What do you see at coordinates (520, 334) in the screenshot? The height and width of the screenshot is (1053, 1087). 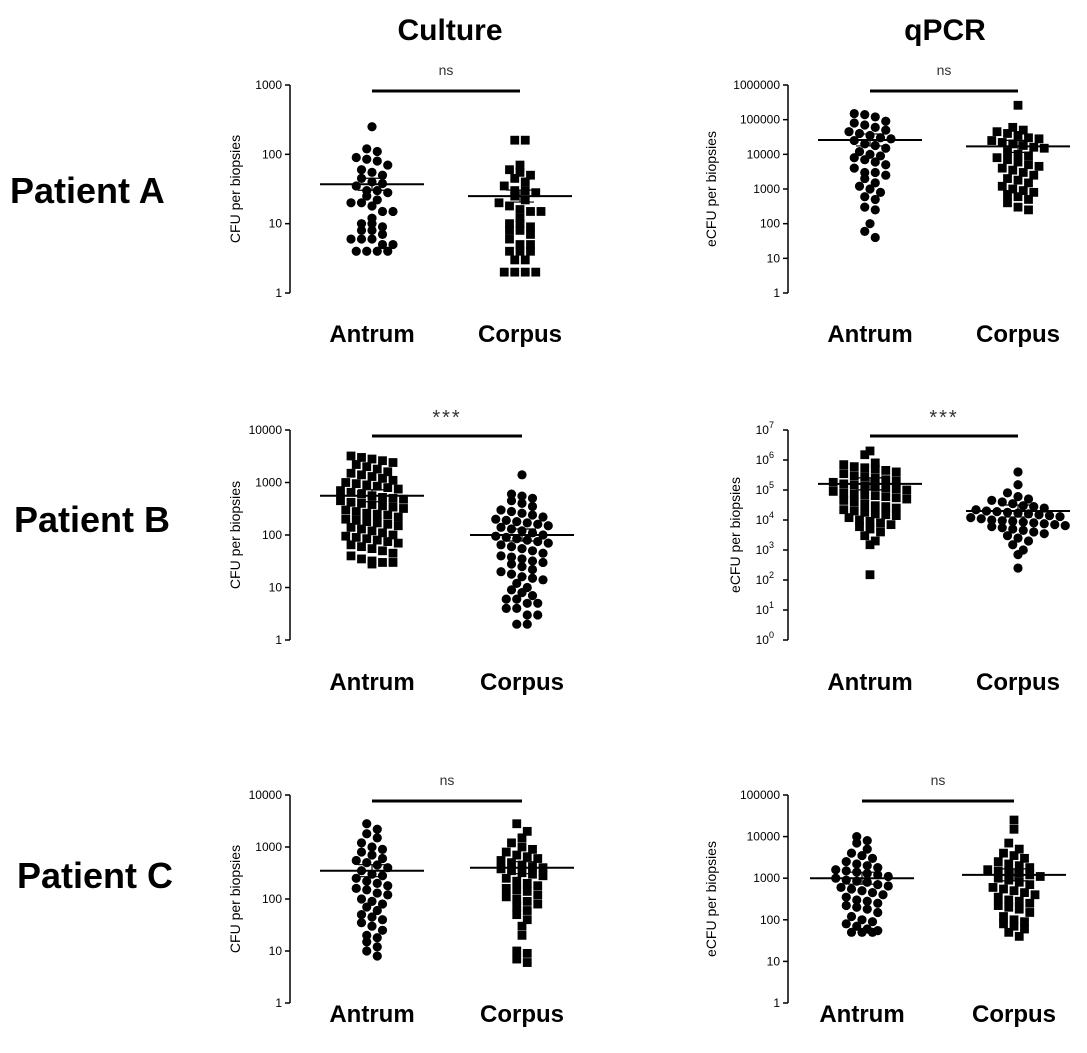 I see `category-label-corpus: Corpus` at bounding box center [520, 334].